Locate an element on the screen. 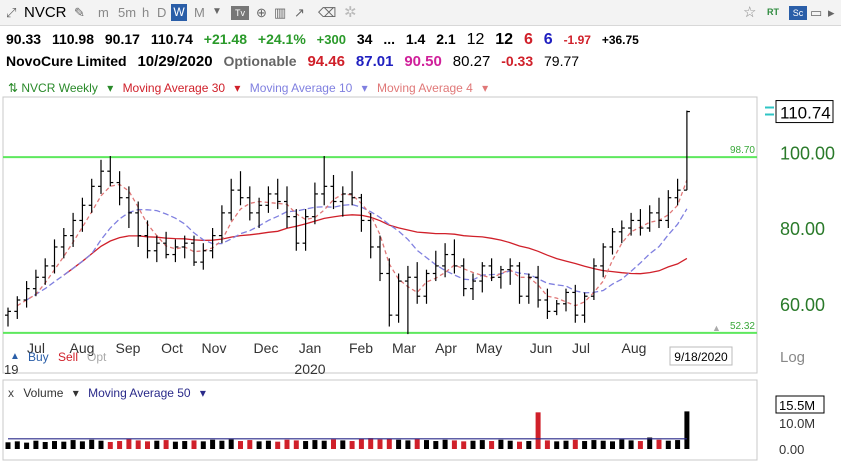 The width and height of the screenshot is (841, 462). legend-ma30: Moving Average 30 ▾ is located at coordinates (181, 88).